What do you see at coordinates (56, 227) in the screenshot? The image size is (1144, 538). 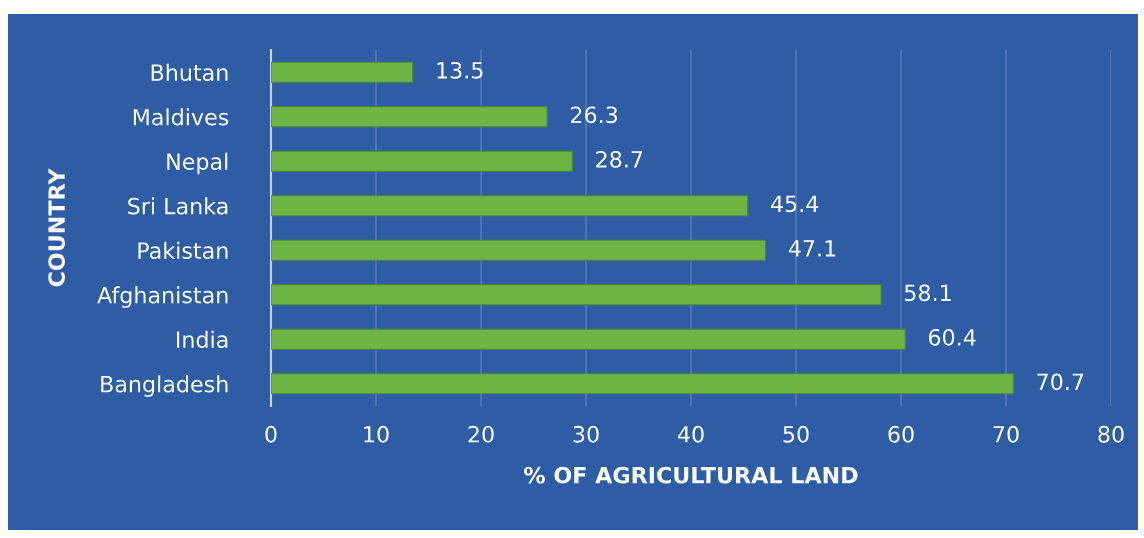 I see `y-axis-title: COUNTRY` at bounding box center [56, 227].